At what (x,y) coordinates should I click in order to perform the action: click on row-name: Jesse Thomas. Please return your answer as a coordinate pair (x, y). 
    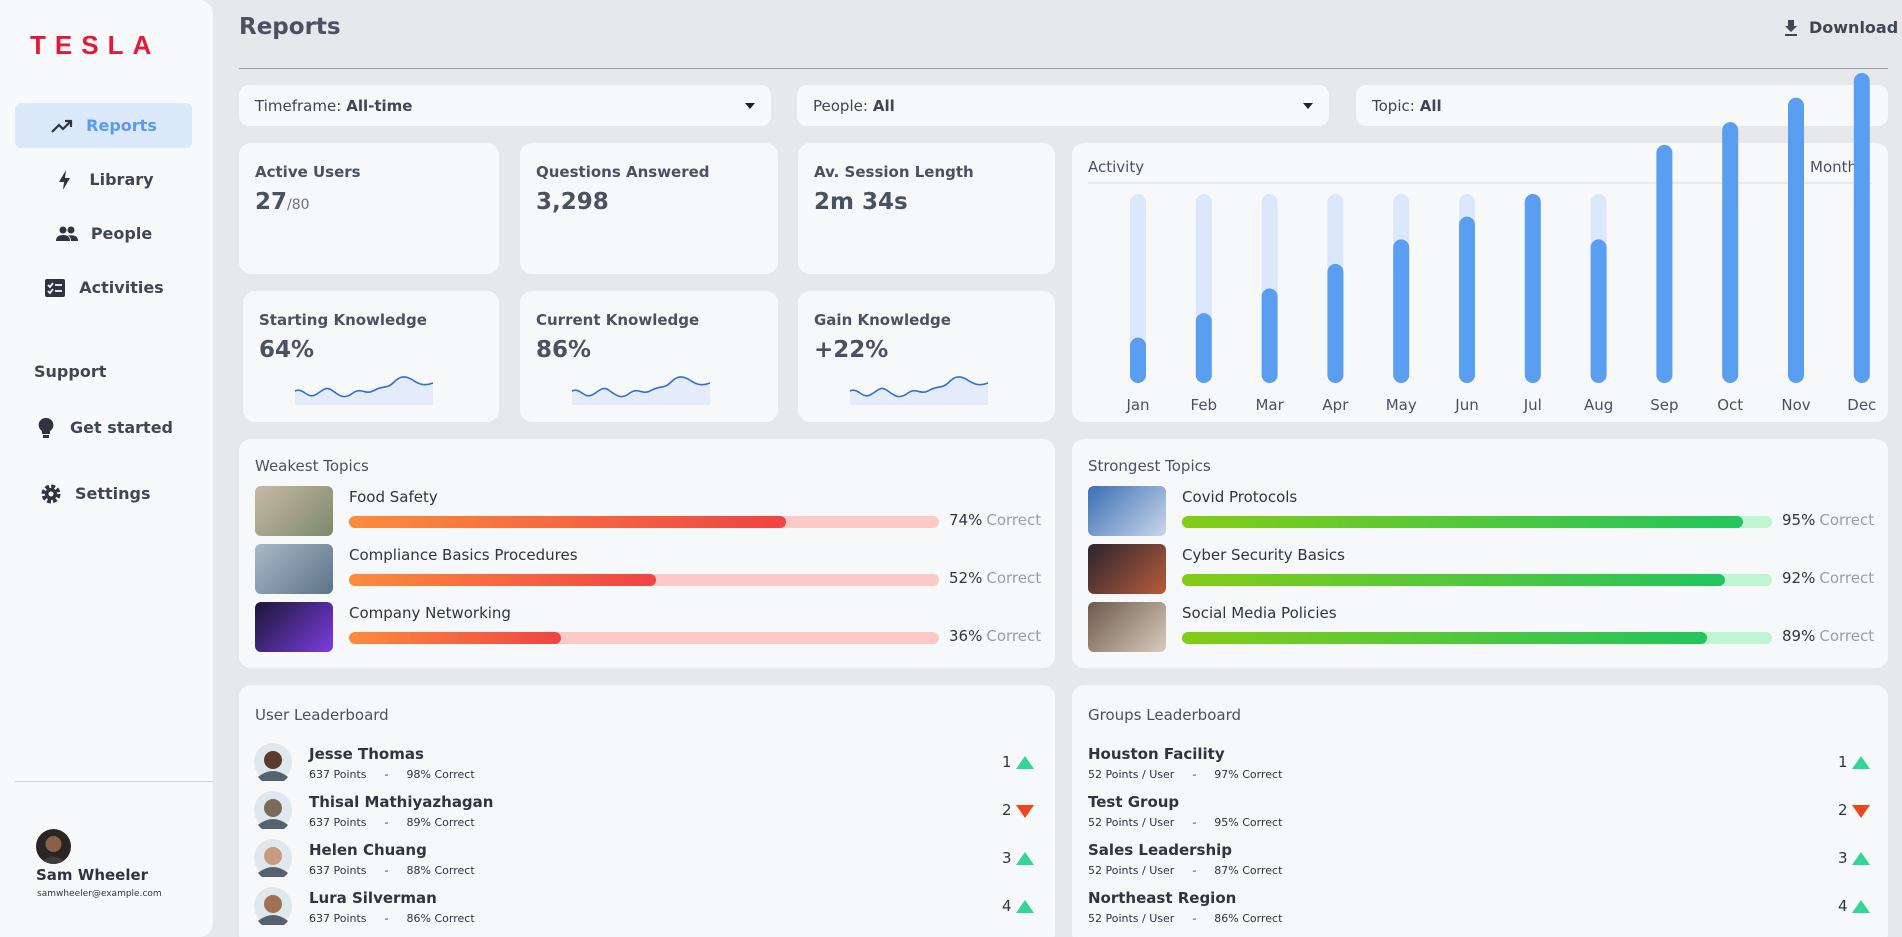
    Looking at the image, I should click on (366, 754).